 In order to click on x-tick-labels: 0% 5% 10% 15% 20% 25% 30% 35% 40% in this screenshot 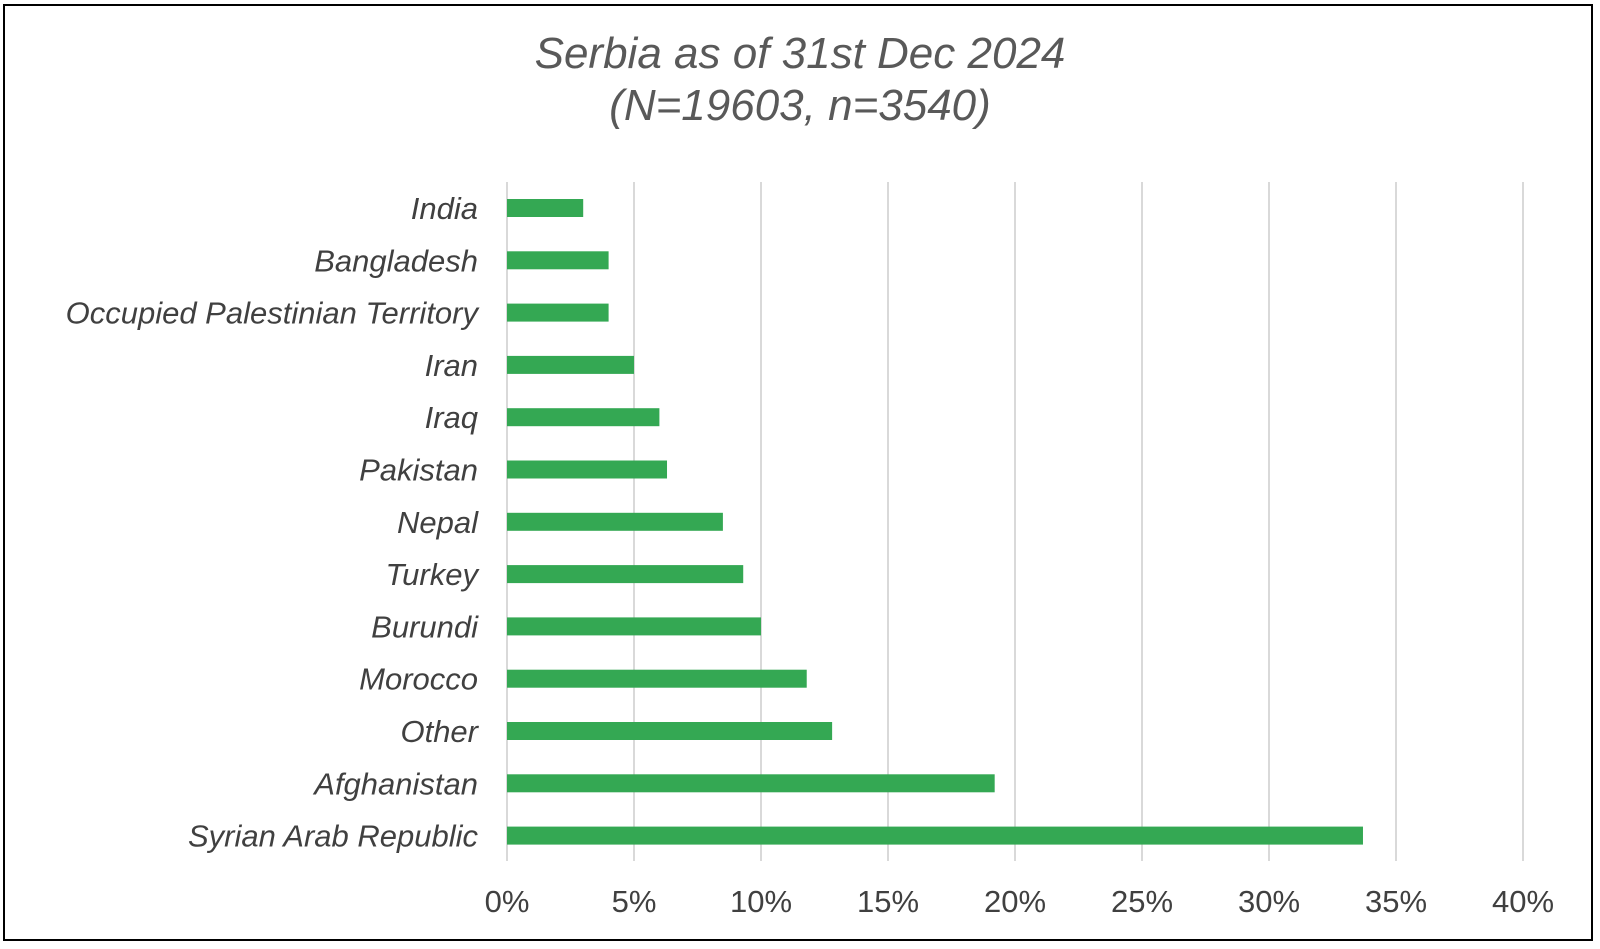, I will do `click(1019, 901)`.